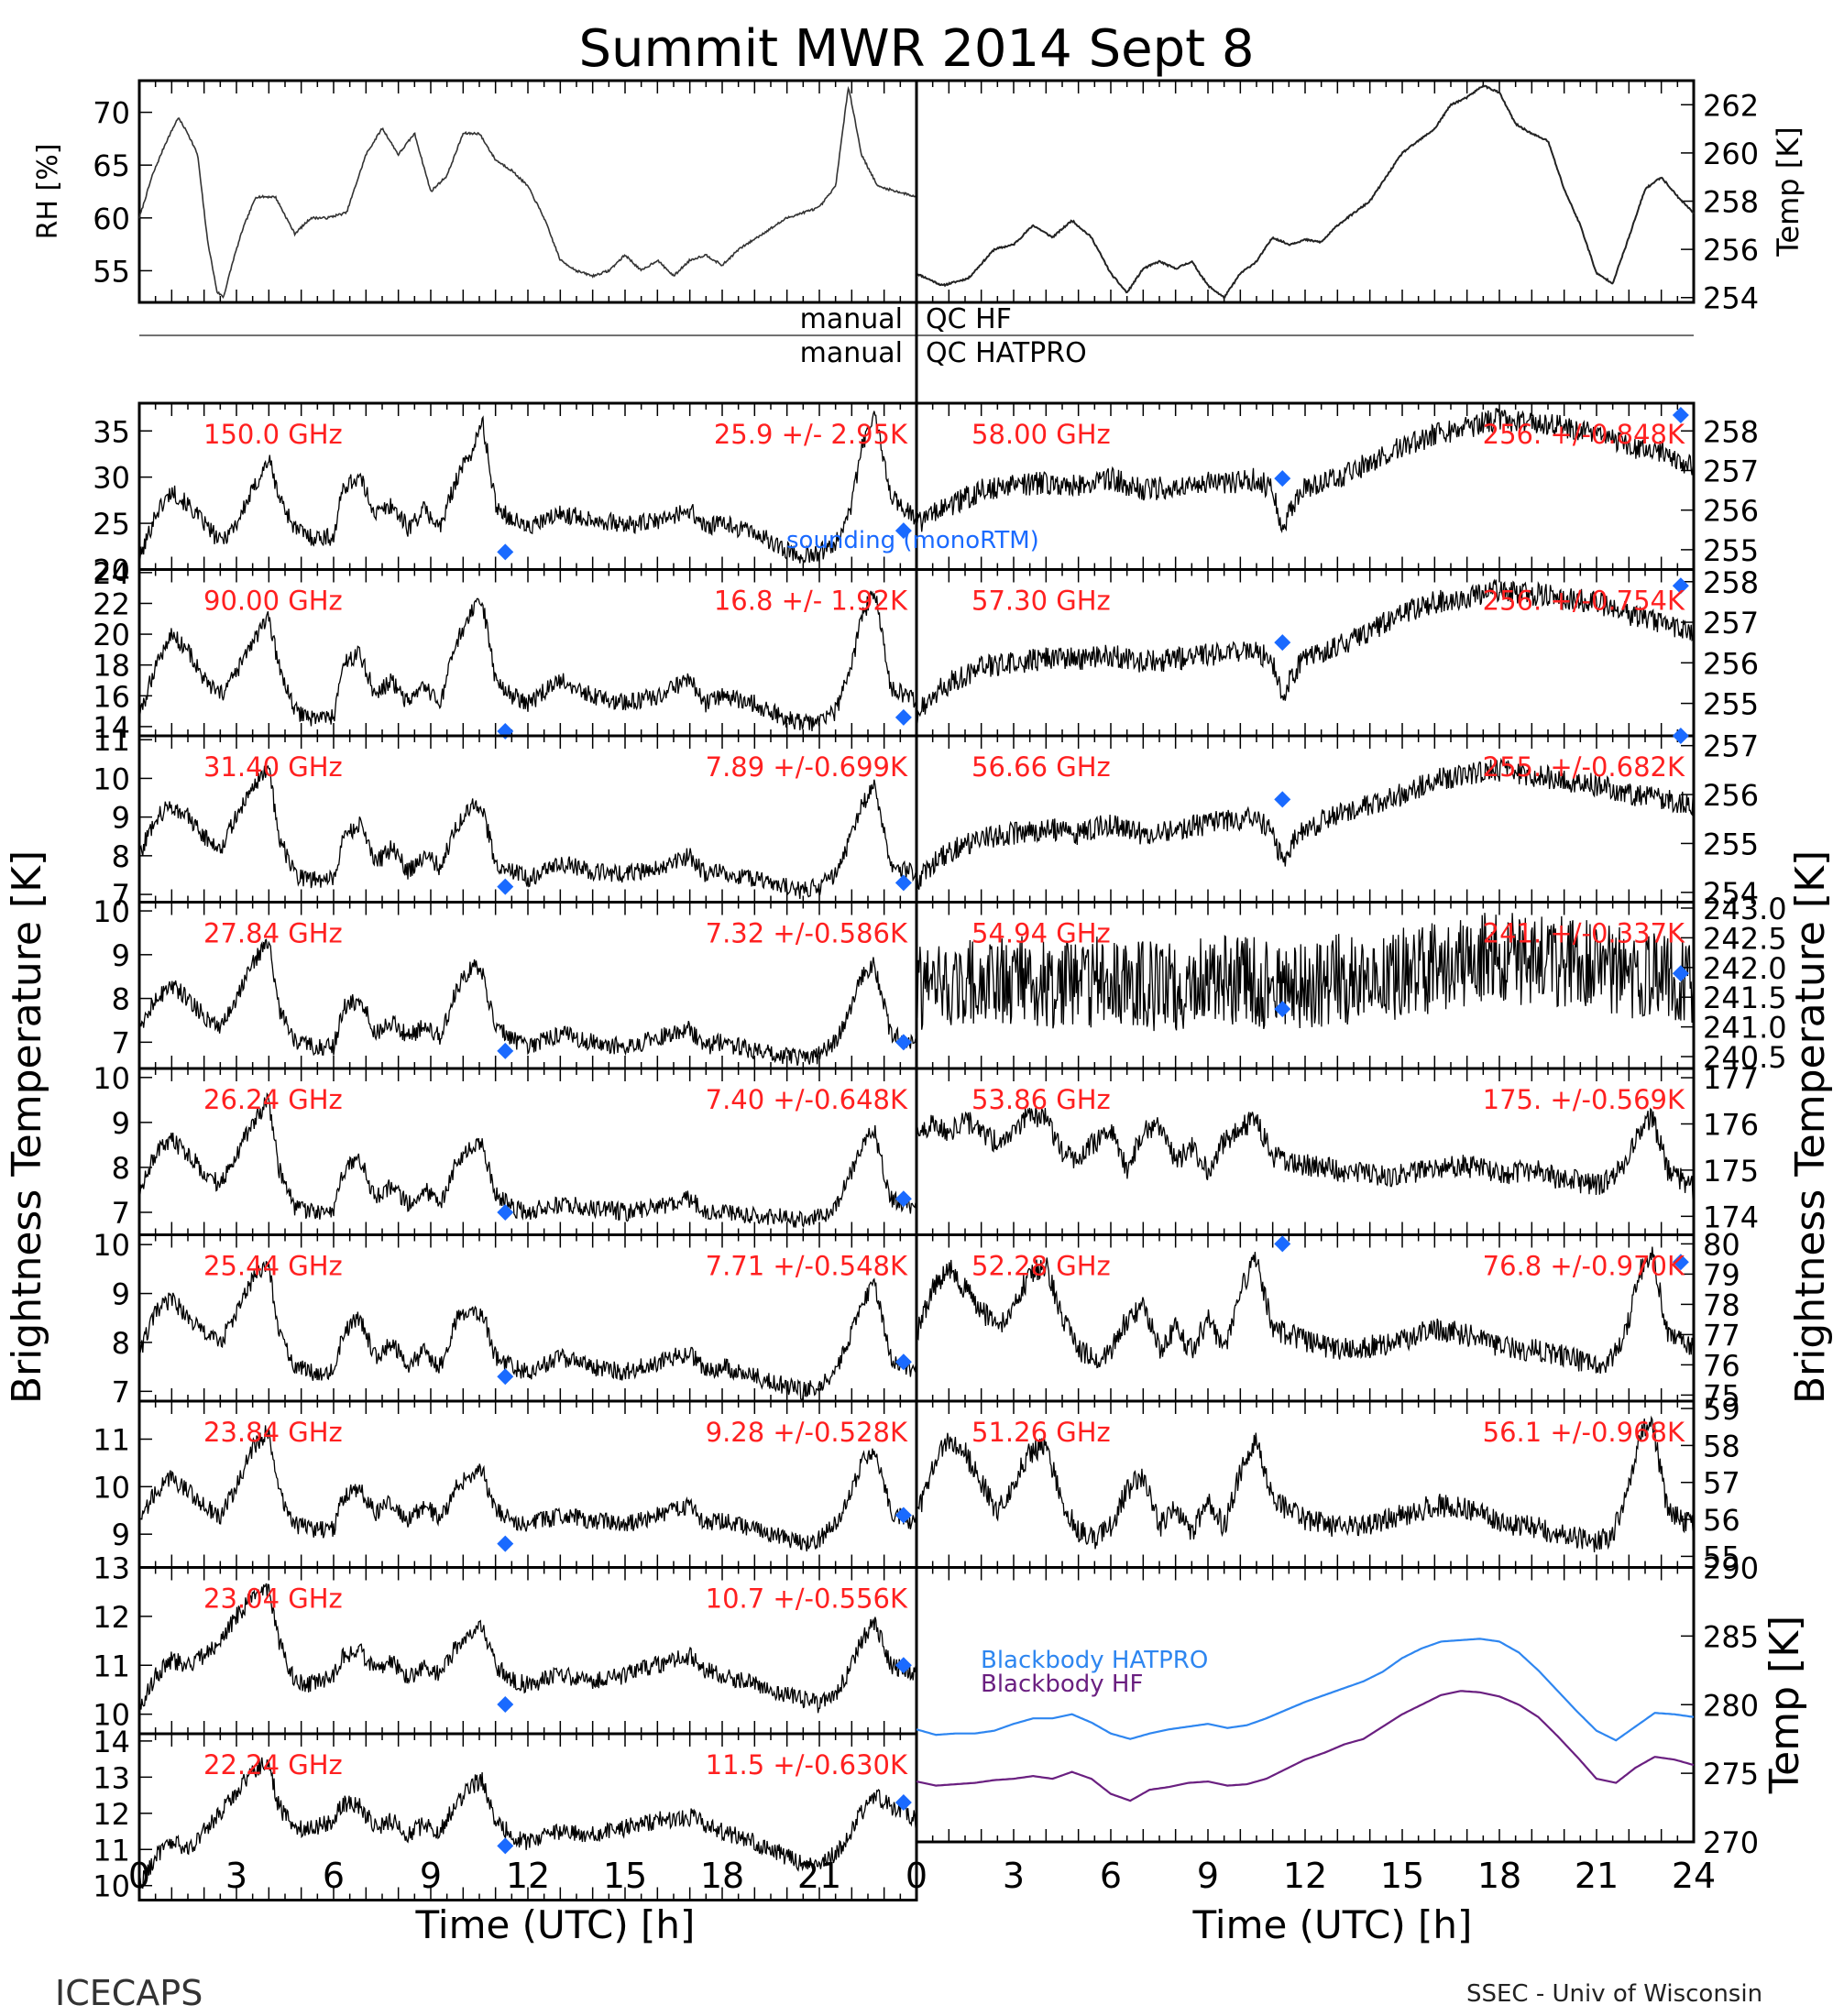 The width and height of the screenshot is (1833, 2016). Describe the element at coordinates (811, 601) in the screenshot. I see `stat-label: 16.8 +/- 1.92K` at that location.